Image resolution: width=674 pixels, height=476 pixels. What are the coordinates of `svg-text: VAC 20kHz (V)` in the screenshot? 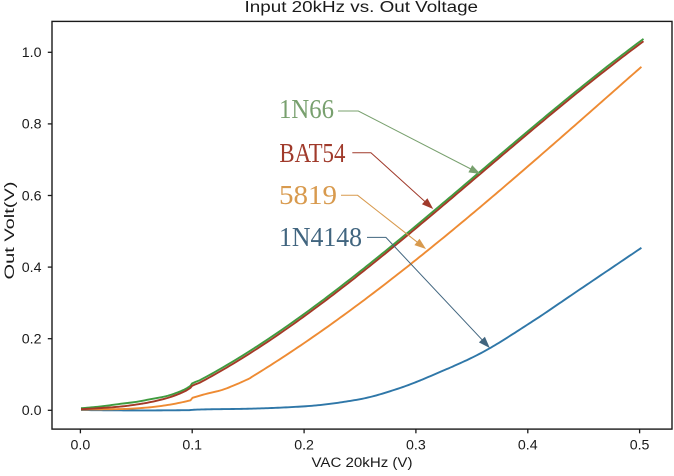 It's located at (362, 463).